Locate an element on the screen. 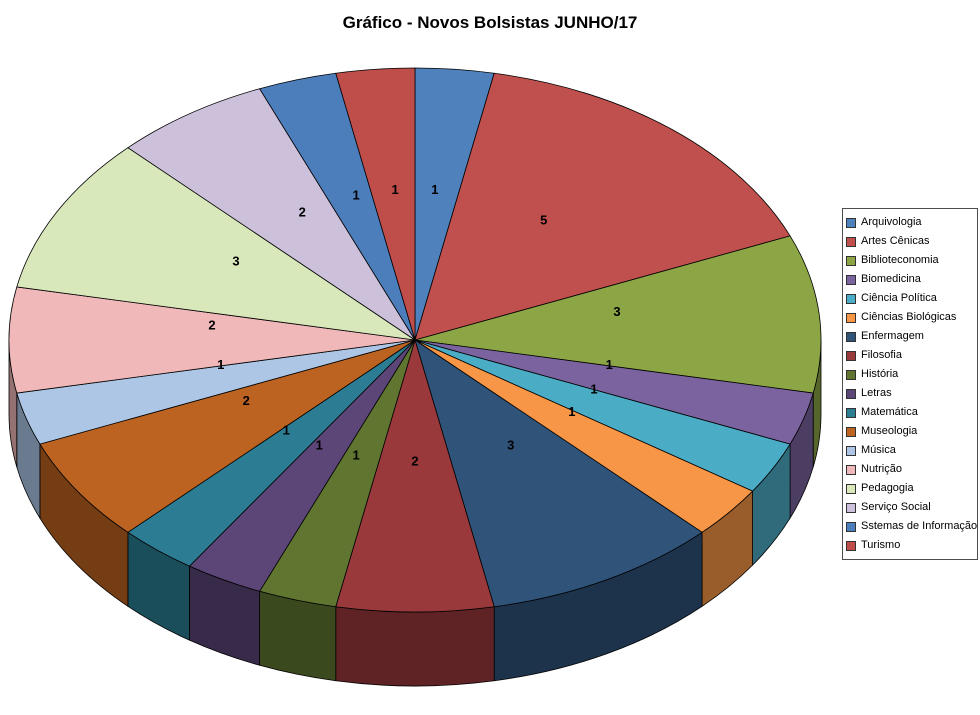 This screenshot has width=980, height=715. legend-item-arquivologia: Arquivologia is located at coordinates (910, 222).